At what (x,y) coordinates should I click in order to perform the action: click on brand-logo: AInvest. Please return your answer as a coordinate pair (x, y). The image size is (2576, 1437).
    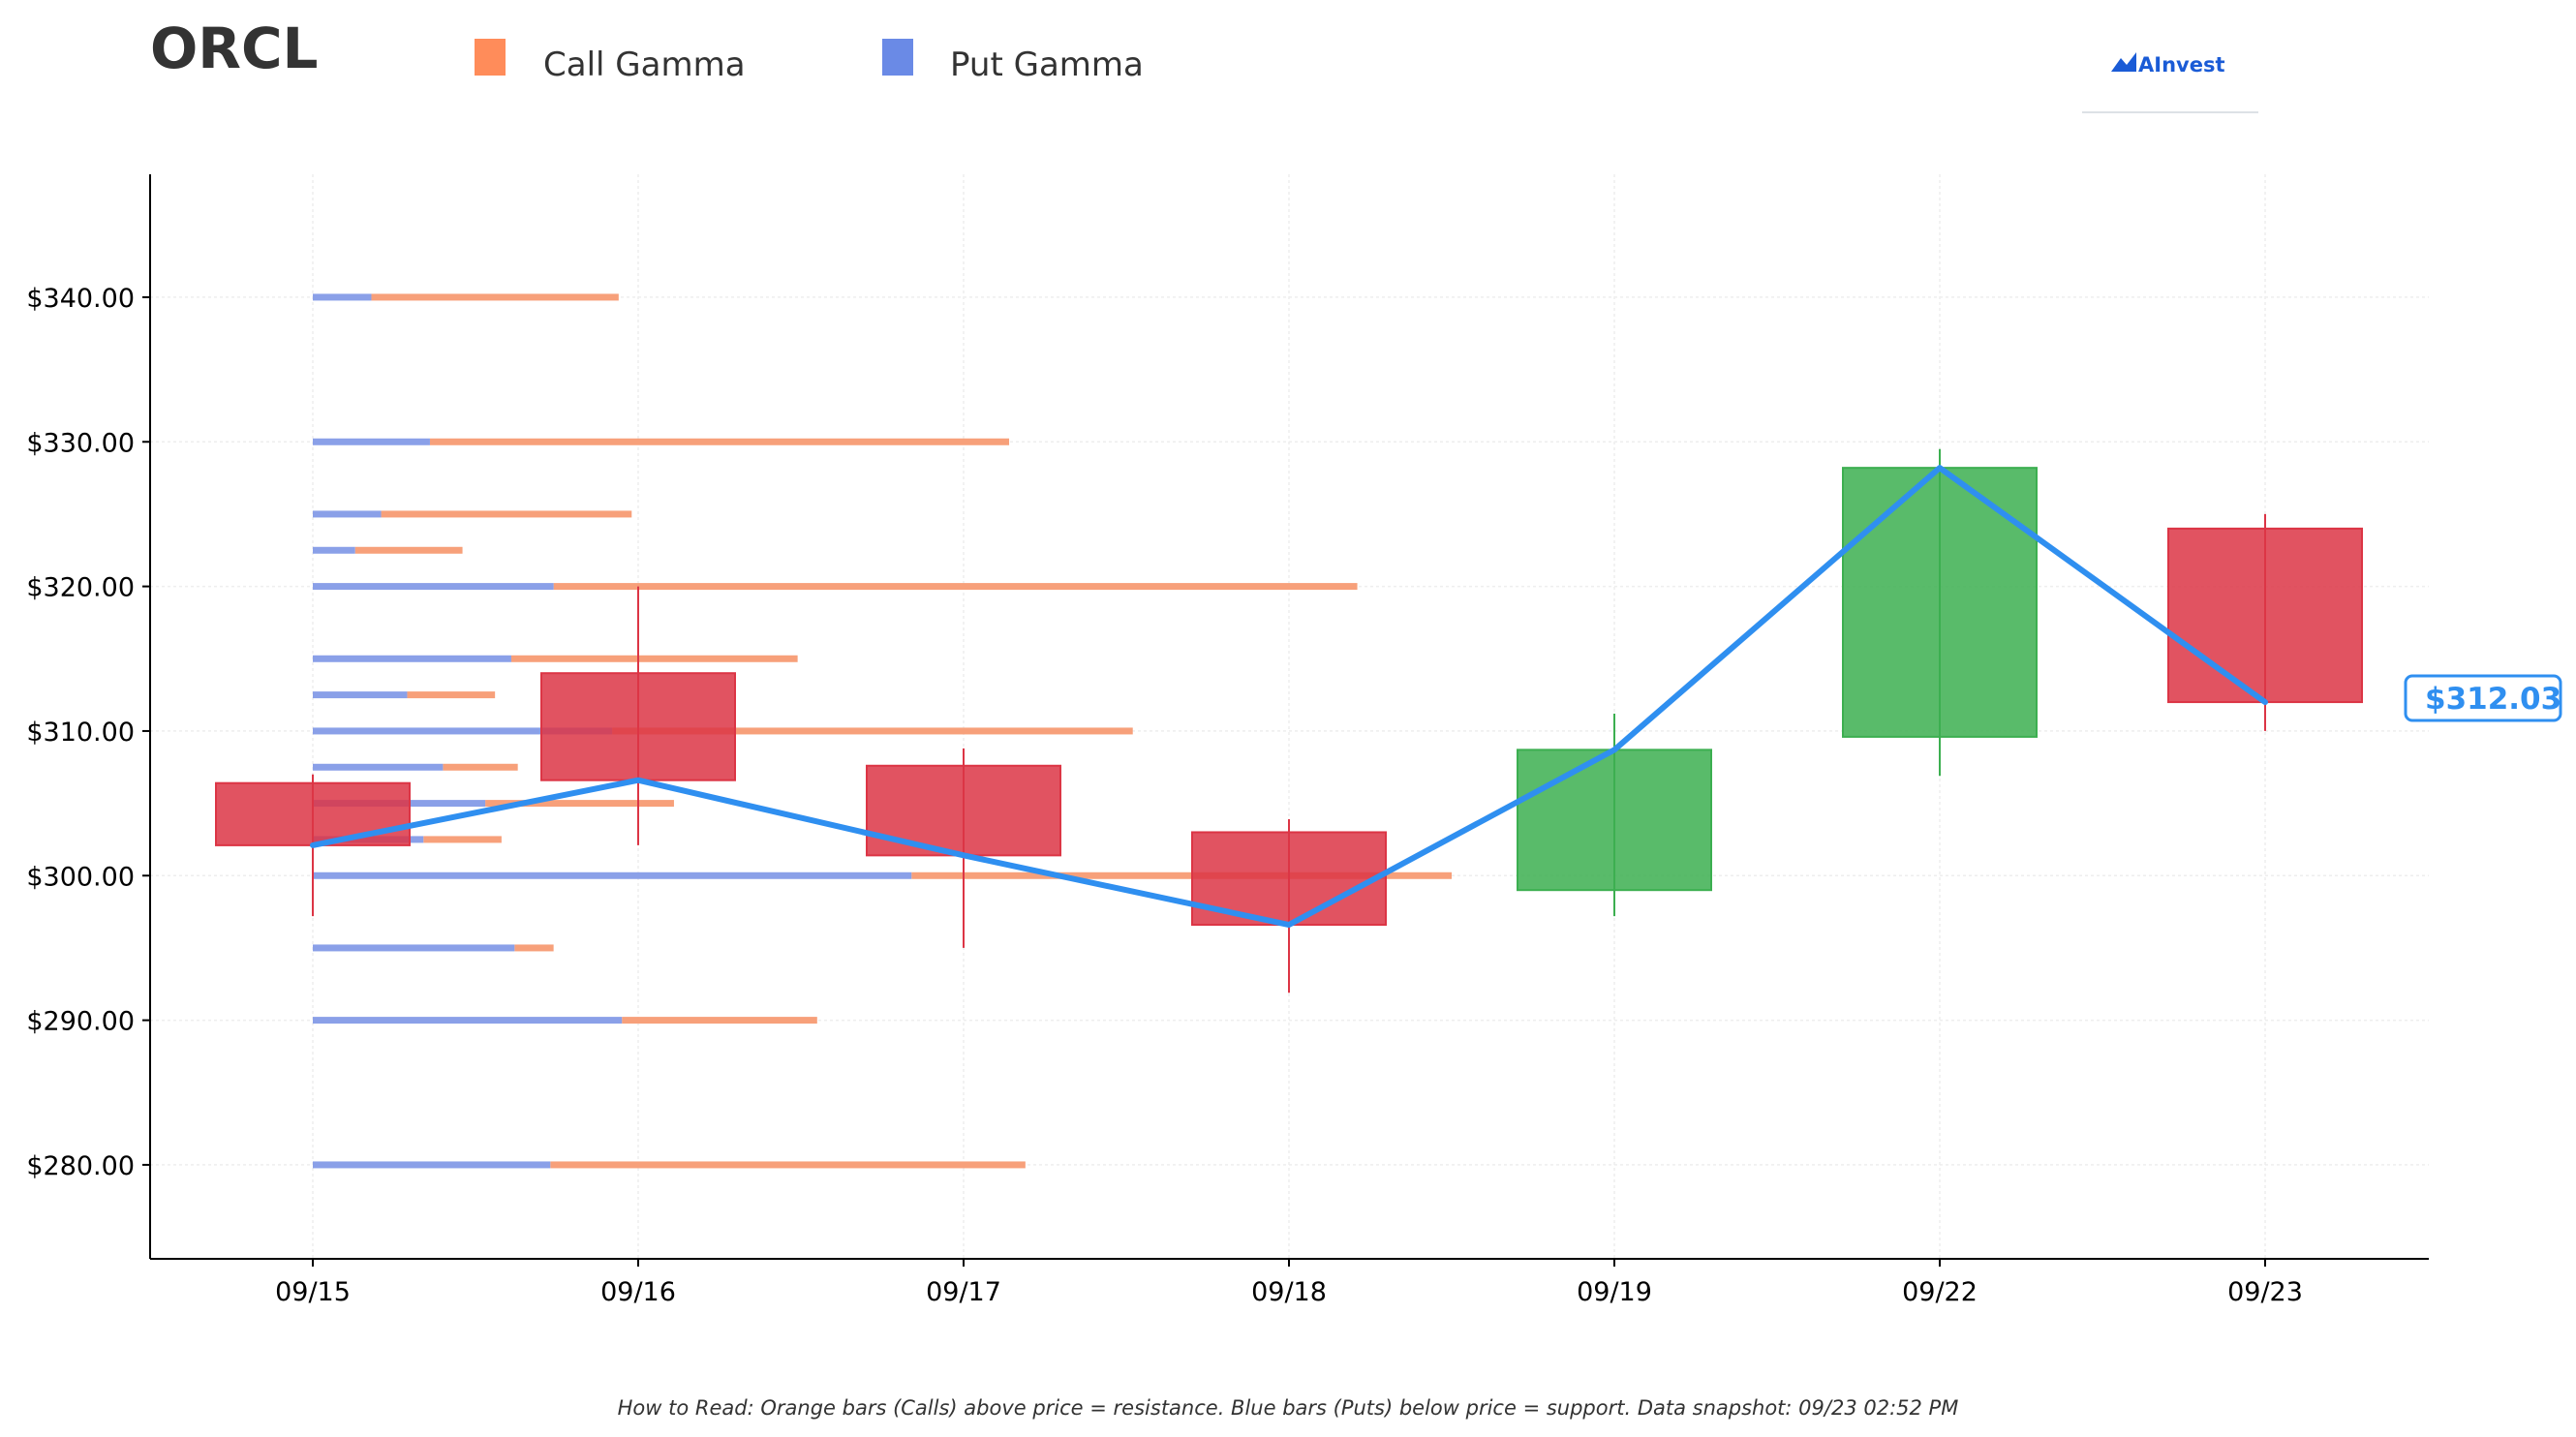
    Looking at the image, I should click on (2170, 83).